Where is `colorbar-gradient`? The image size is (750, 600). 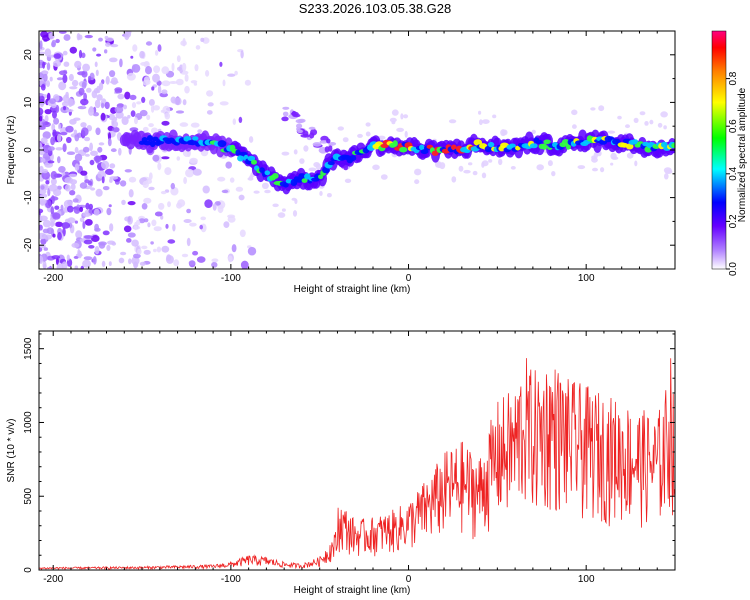 colorbar-gradient is located at coordinates (719, 150).